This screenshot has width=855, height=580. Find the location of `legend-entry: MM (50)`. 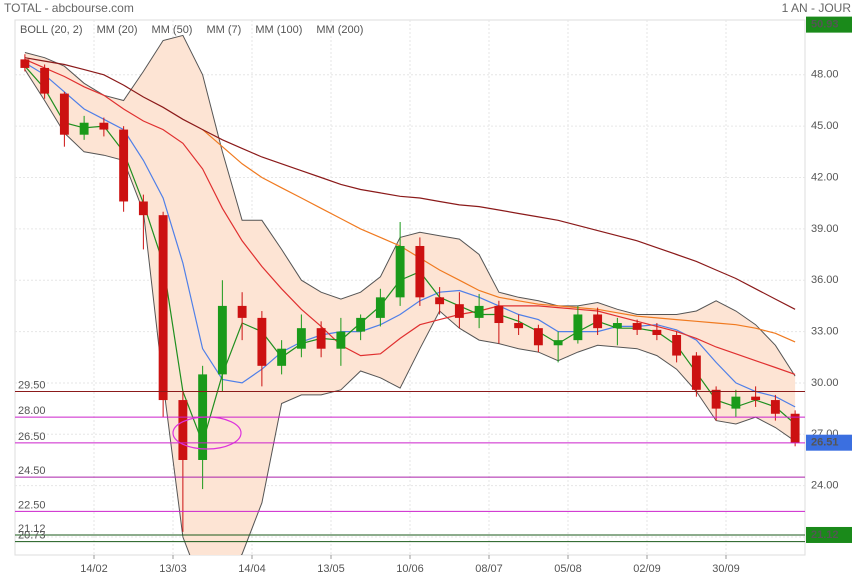

legend-entry: MM (50) is located at coordinates (172, 30).